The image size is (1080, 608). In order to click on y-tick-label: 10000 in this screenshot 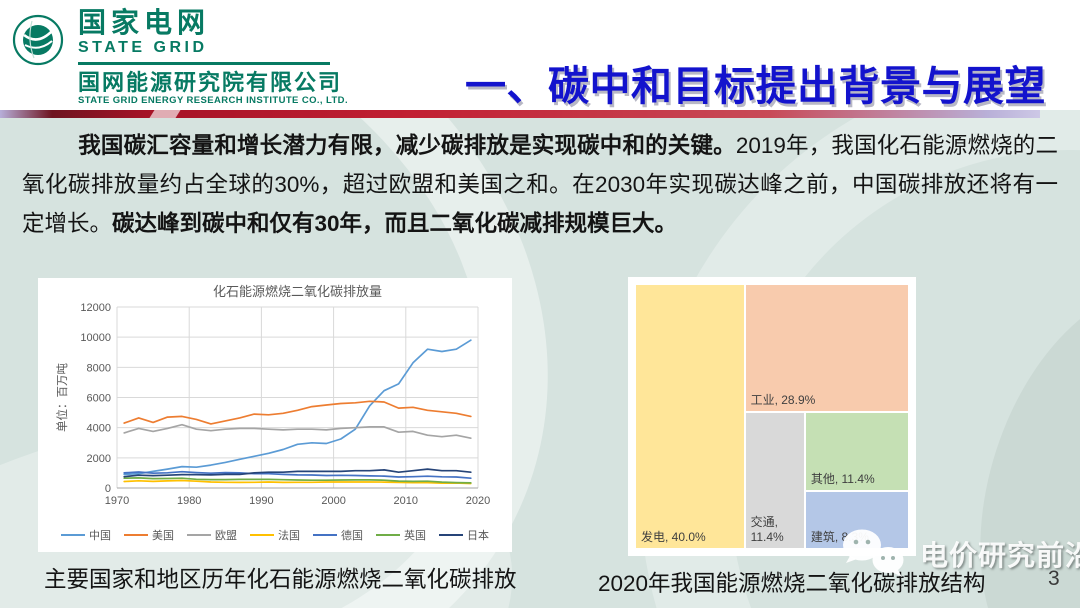, I will do `click(95, 338)`.